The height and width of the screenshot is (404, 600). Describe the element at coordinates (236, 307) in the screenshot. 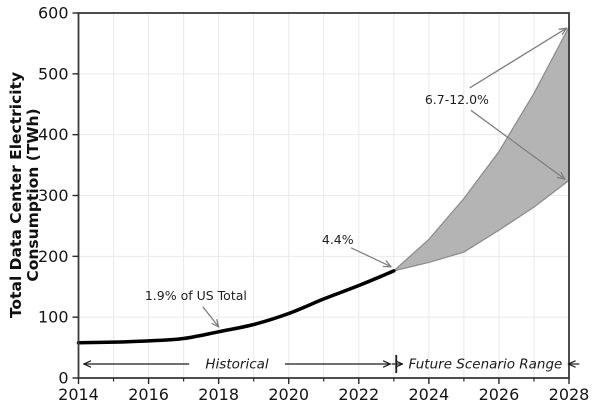

I see `historical-line` at that location.